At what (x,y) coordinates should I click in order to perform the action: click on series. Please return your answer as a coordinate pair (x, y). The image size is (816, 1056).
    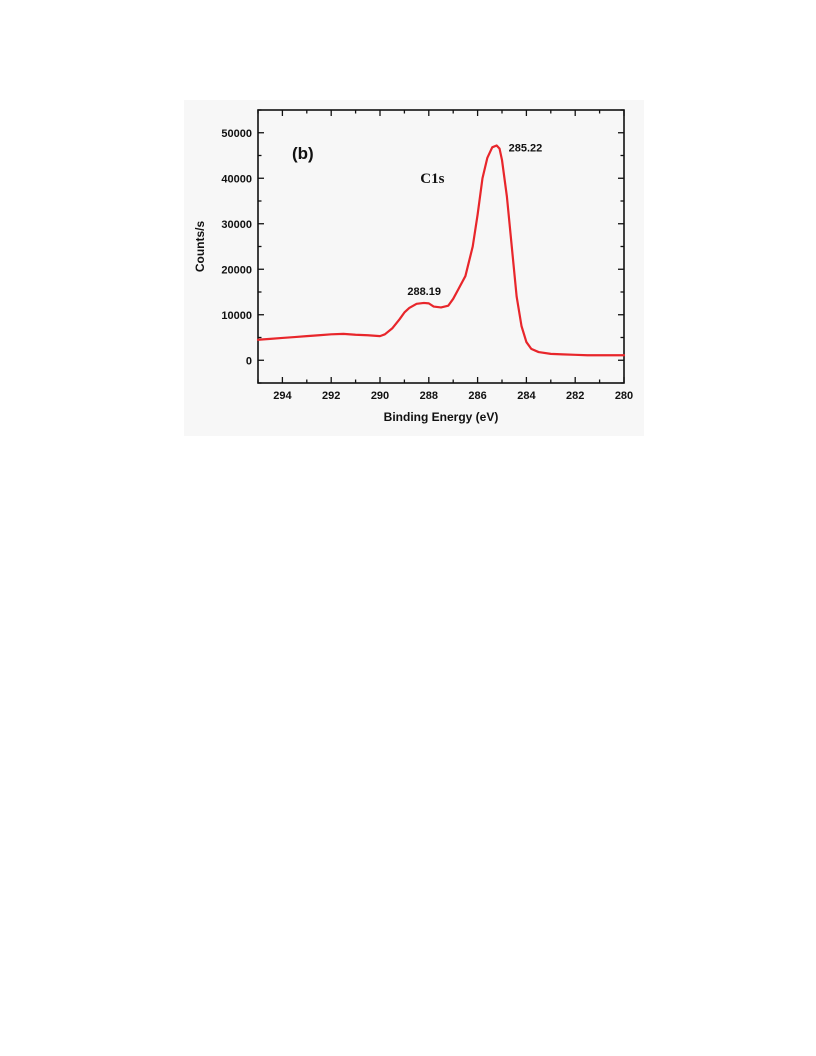
    Looking at the image, I should click on (441, 250).